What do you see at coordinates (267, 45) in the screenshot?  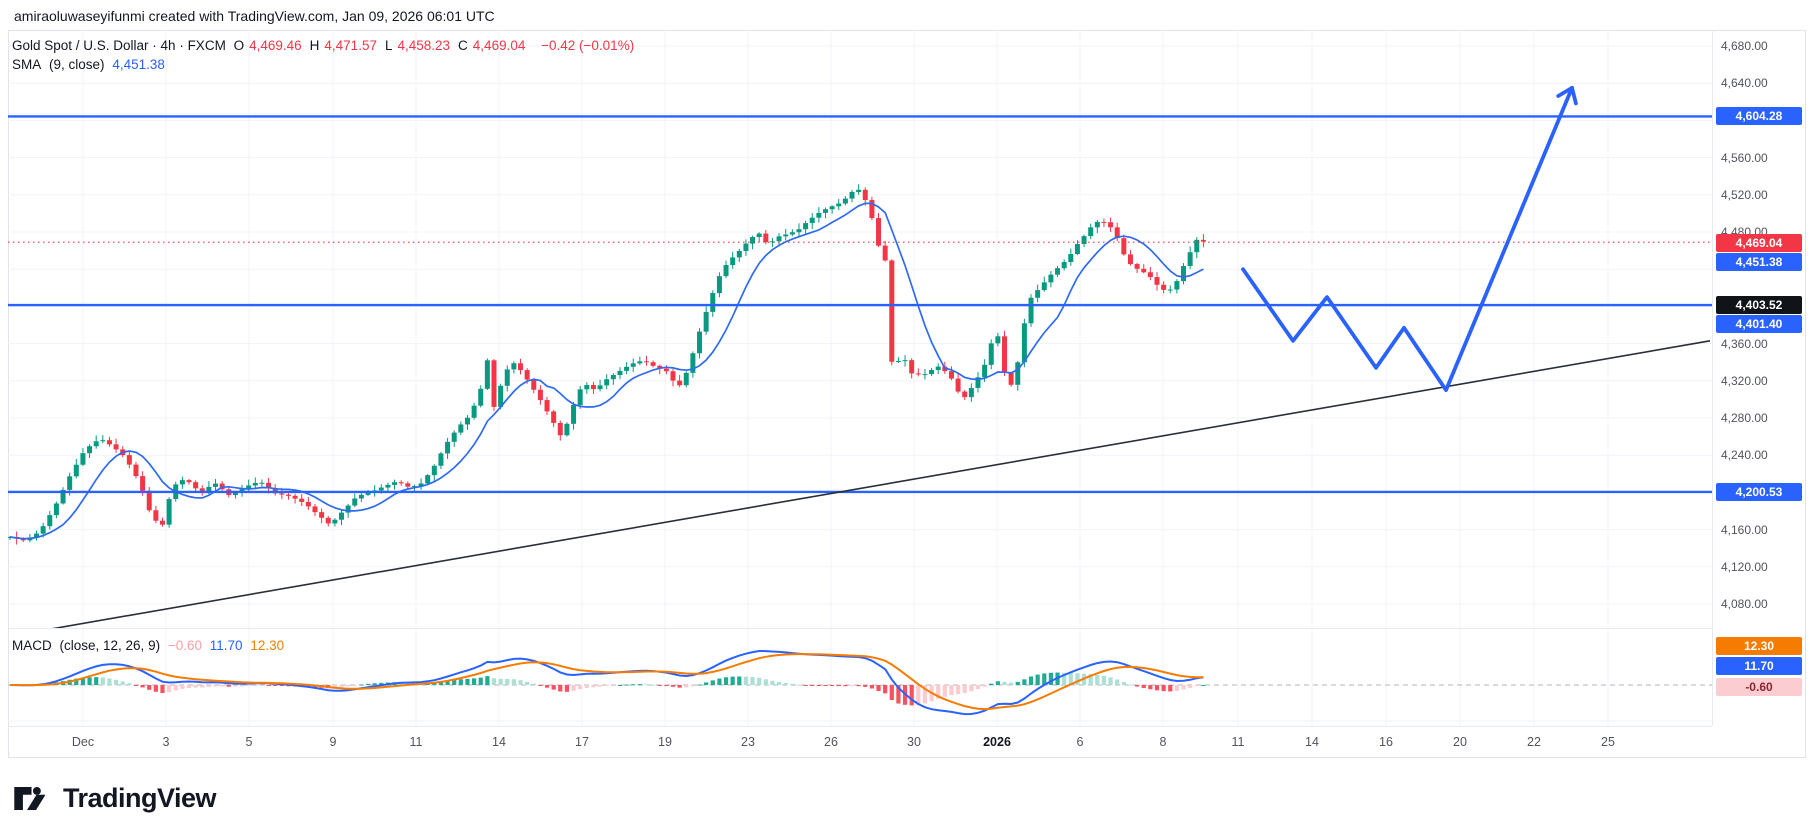 I see `ohlc-item: O 4,469.46` at bounding box center [267, 45].